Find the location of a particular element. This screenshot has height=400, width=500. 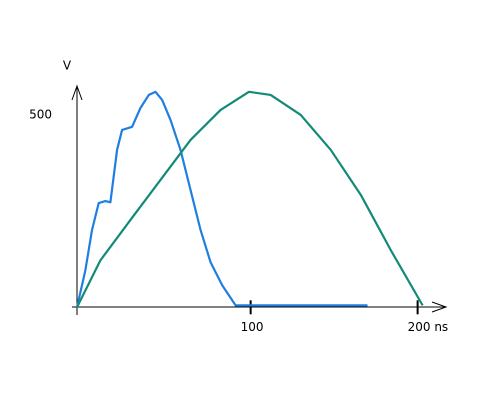

x-tick-label: 100 is located at coordinates (252, 327).